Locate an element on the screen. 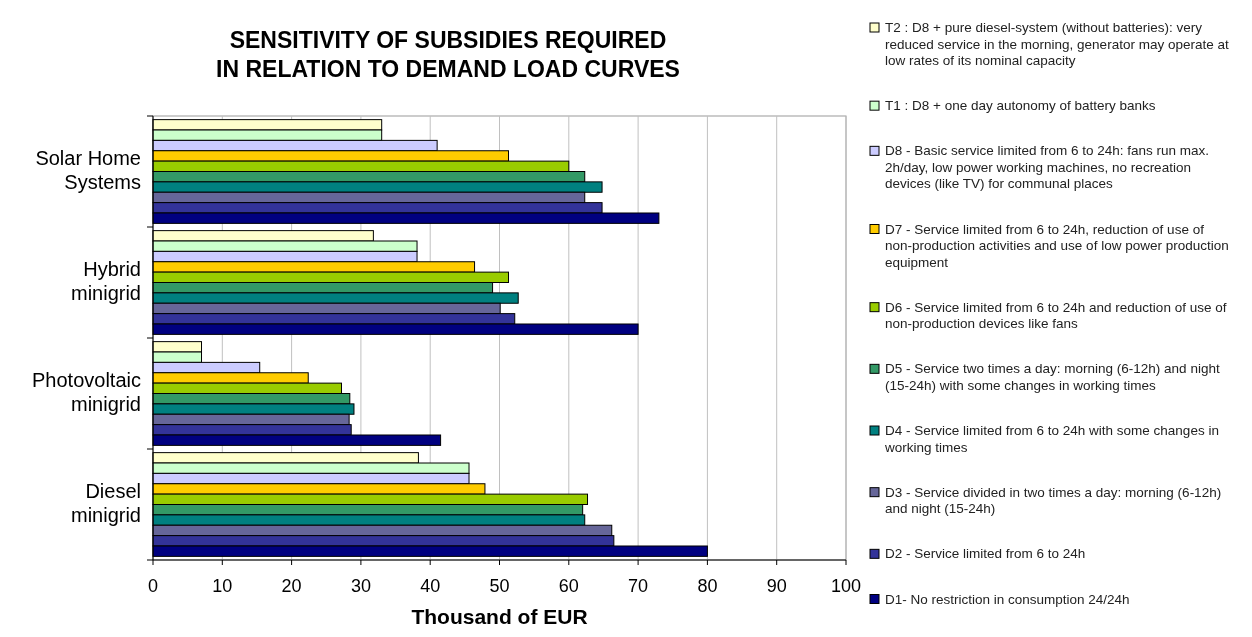 The width and height of the screenshot is (1252, 637). x-tick-label: 20 is located at coordinates (291, 586).